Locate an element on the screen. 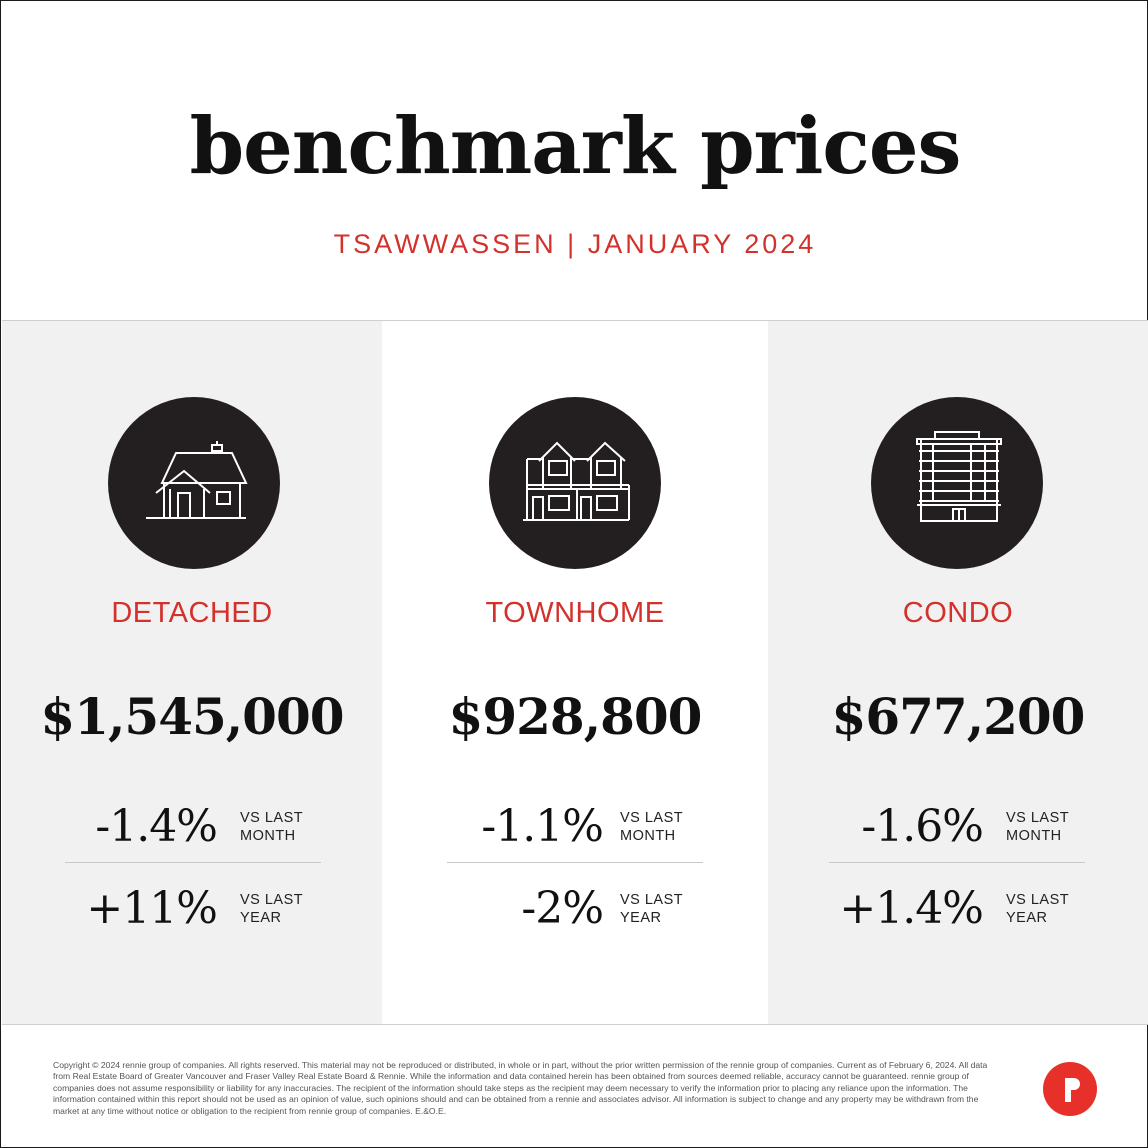 The width and height of the screenshot is (1148, 1148). page-title: benchmark prices is located at coordinates (575, 146).